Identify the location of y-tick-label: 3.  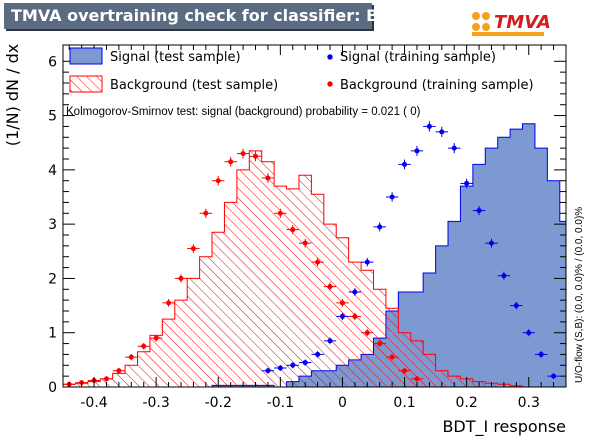
(52, 225).